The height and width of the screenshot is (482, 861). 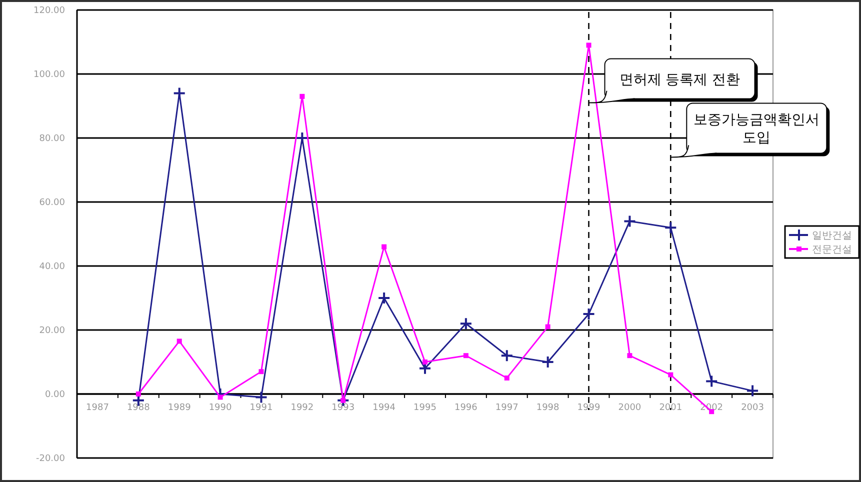 I want to click on x-tick-label: 1991, so click(x=261, y=408).